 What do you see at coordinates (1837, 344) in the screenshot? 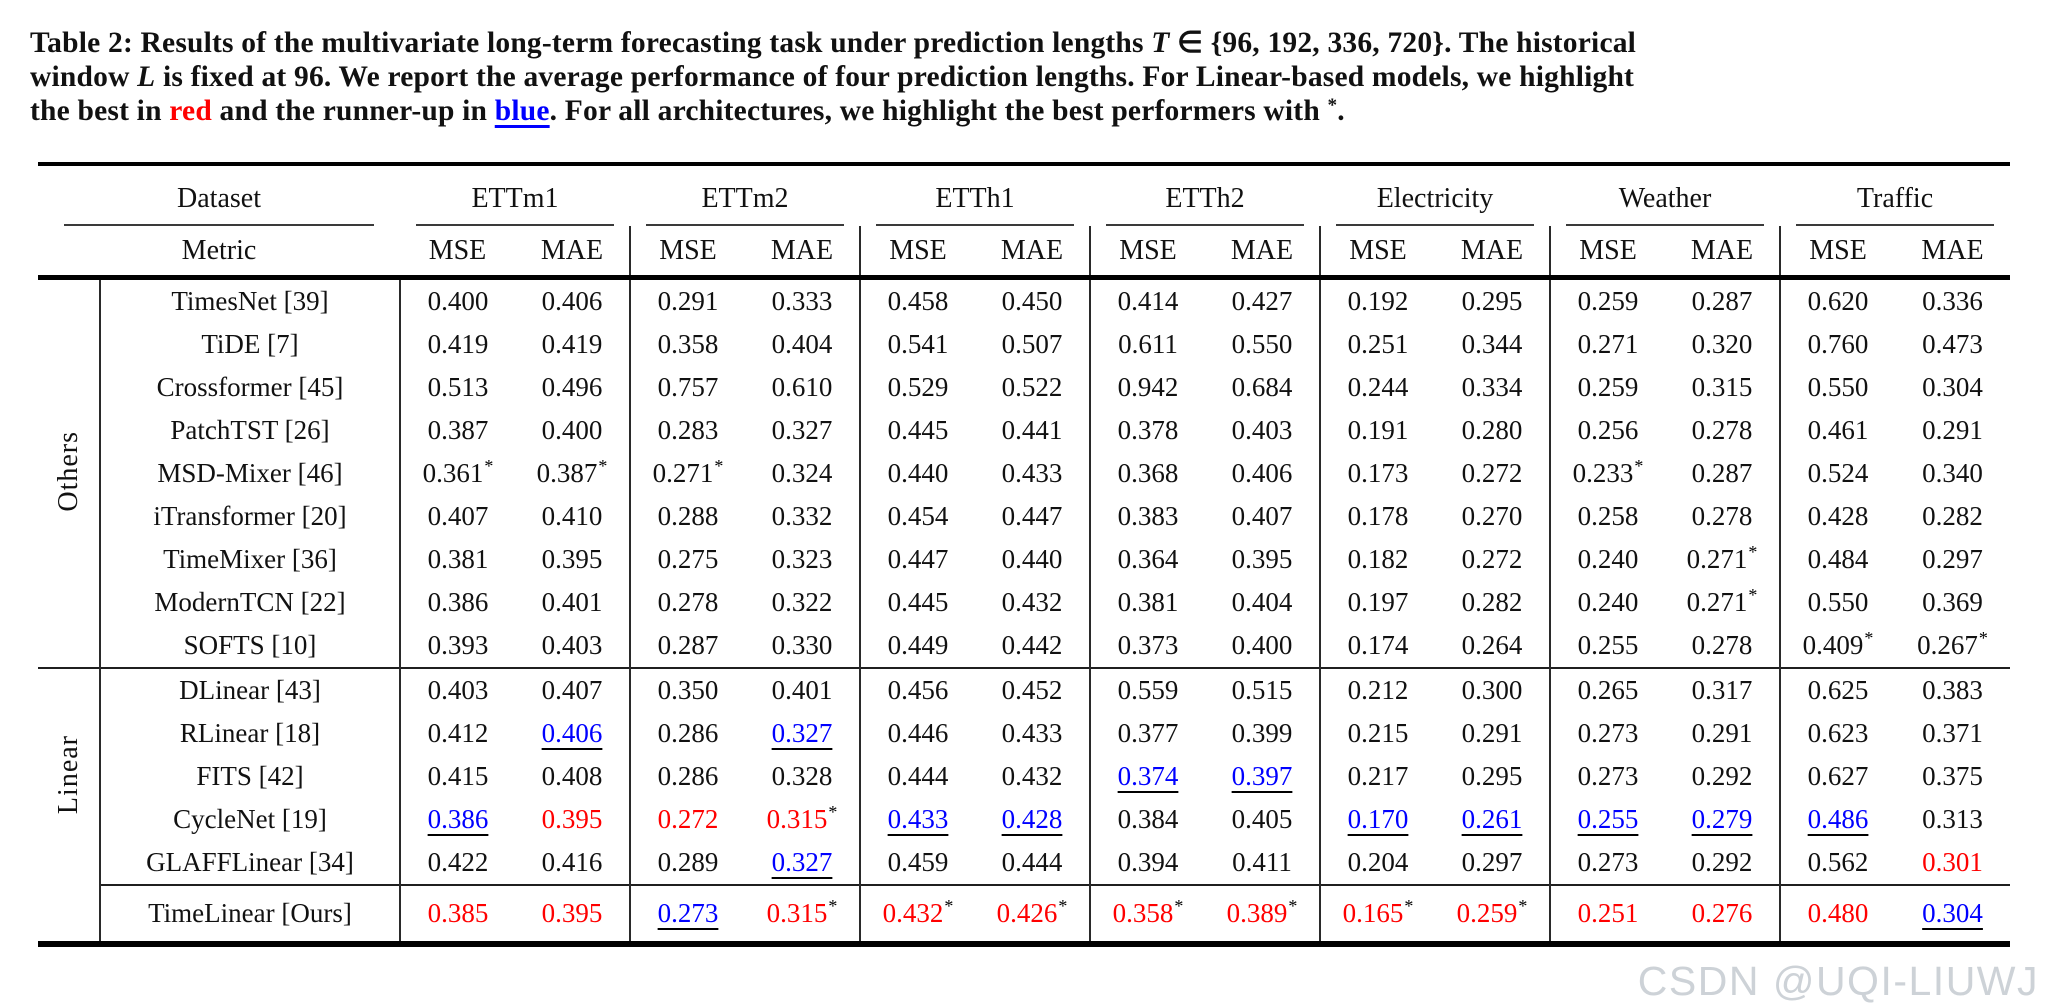
I see `value-cell: 0.760` at bounding box center [1837, 344].